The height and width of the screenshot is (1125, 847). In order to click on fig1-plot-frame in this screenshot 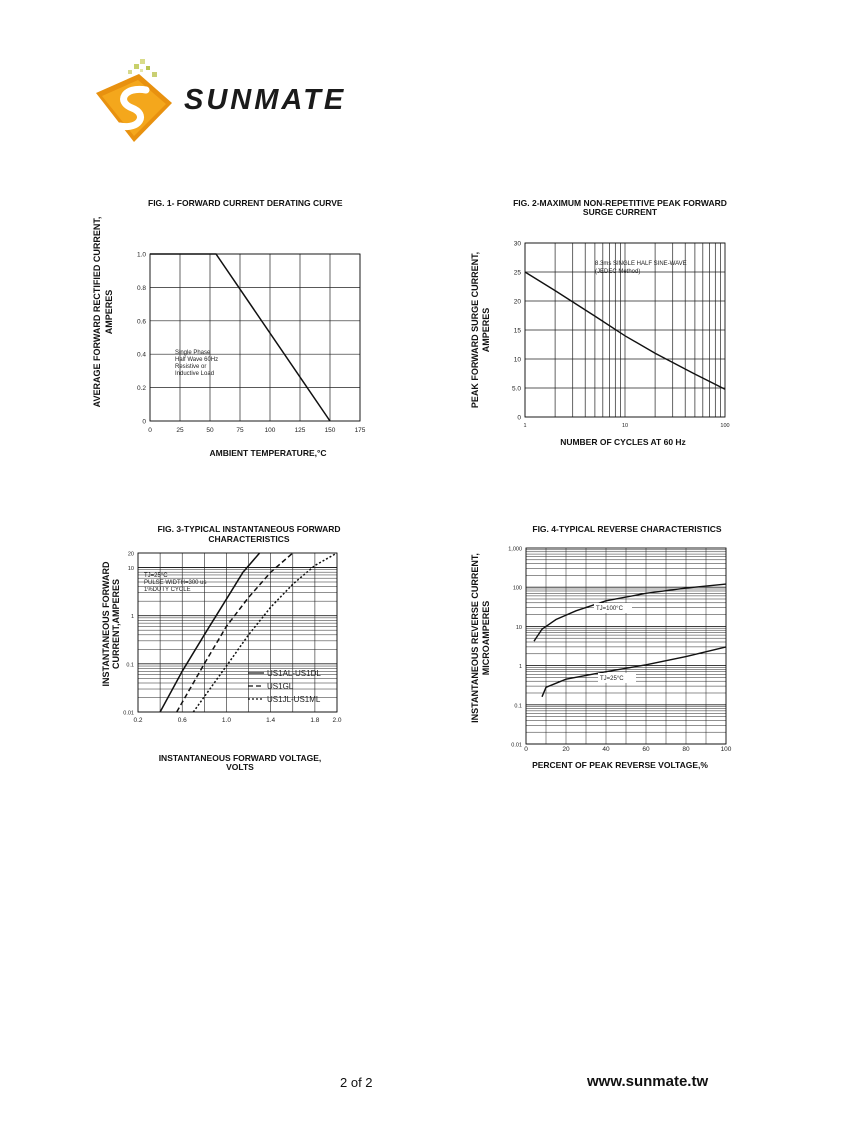, I will do `click(255, 337)`.